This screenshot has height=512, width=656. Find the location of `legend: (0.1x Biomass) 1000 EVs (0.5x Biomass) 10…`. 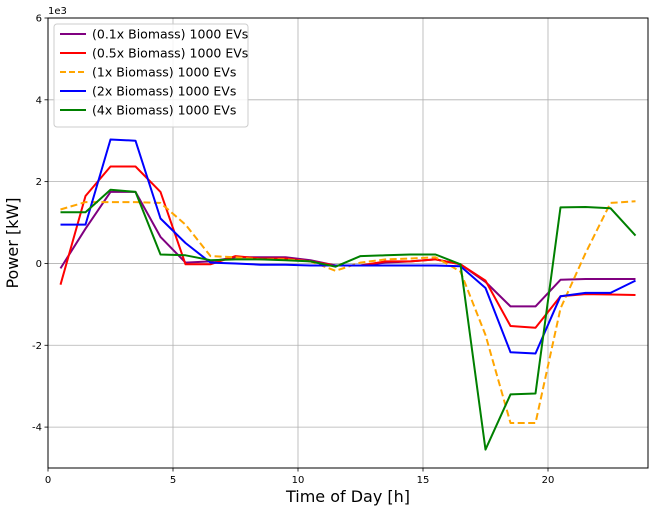

legend: (0.1x Biomass) 1000 EVs (0.5x Biomass) 10… is located at coordinates (151, 75).